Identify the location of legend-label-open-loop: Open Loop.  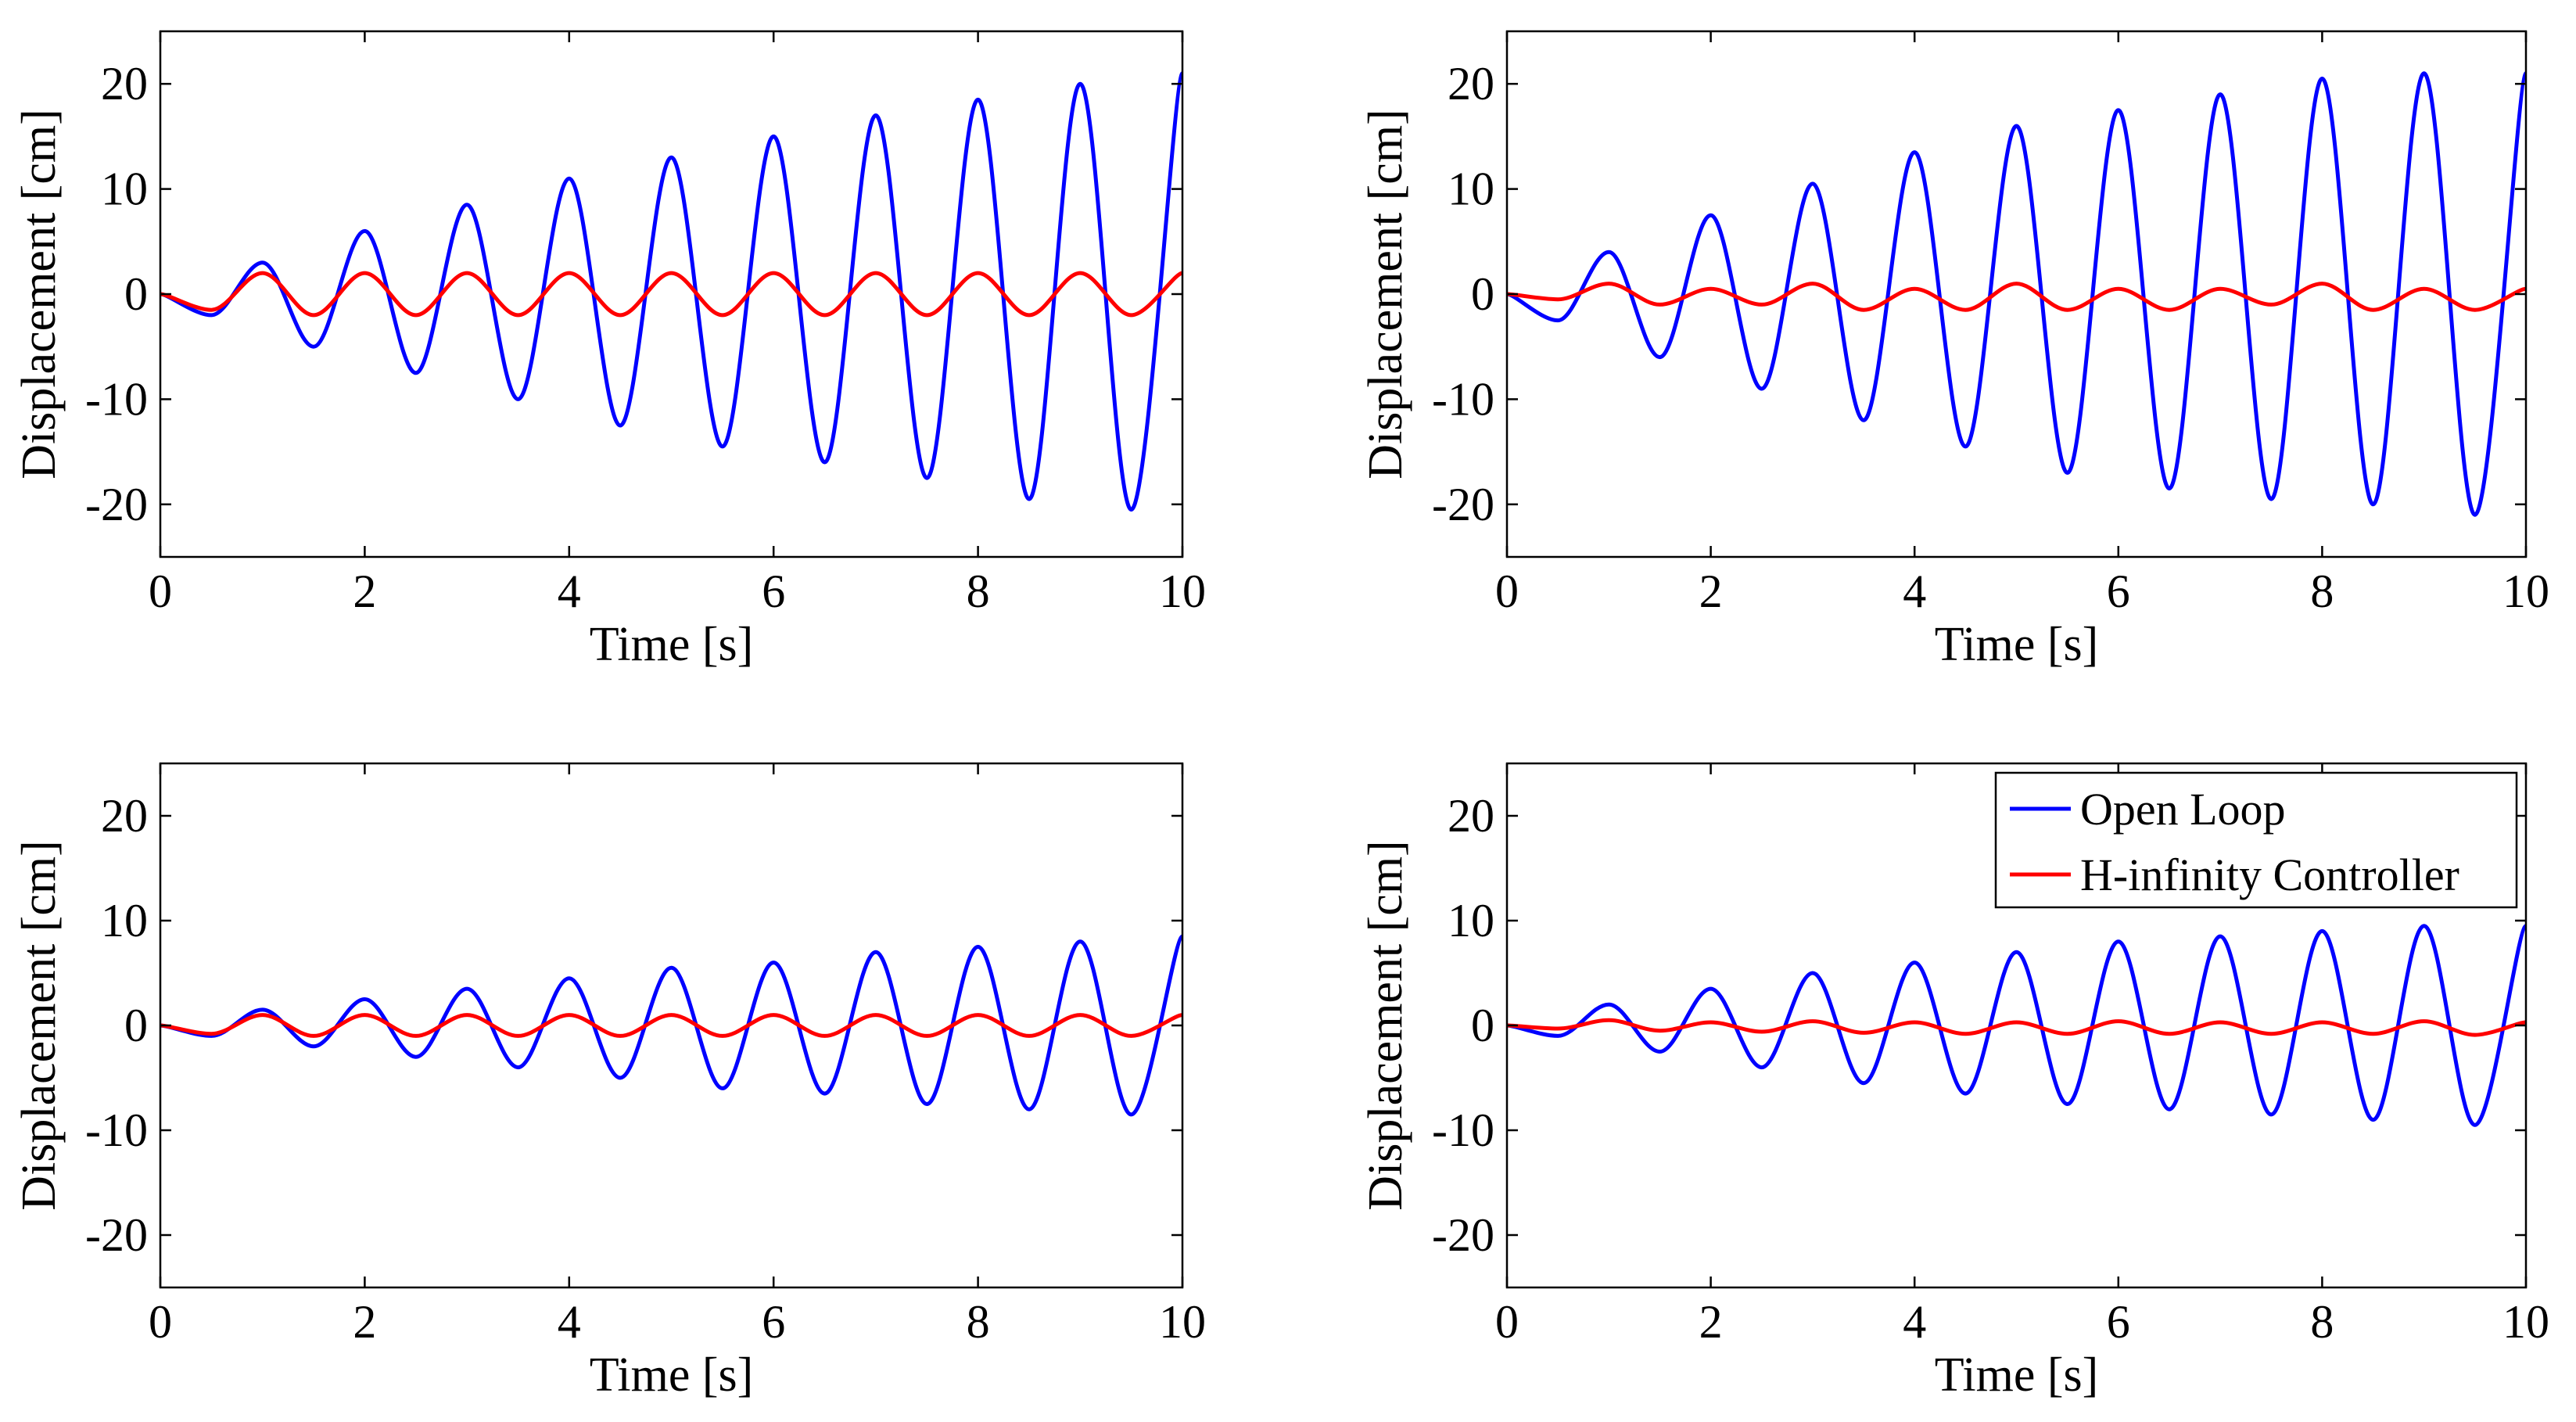
(2183, 809).